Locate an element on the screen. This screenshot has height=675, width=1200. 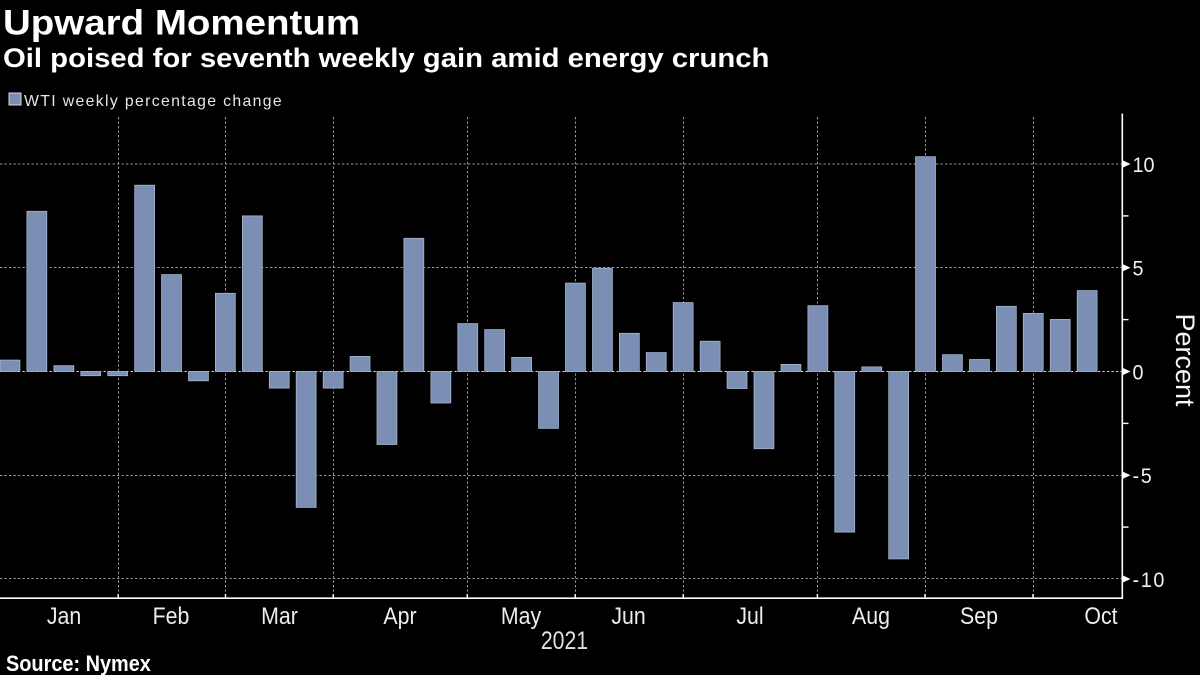
svg-text: Sep is located at coordinates (979, 615).